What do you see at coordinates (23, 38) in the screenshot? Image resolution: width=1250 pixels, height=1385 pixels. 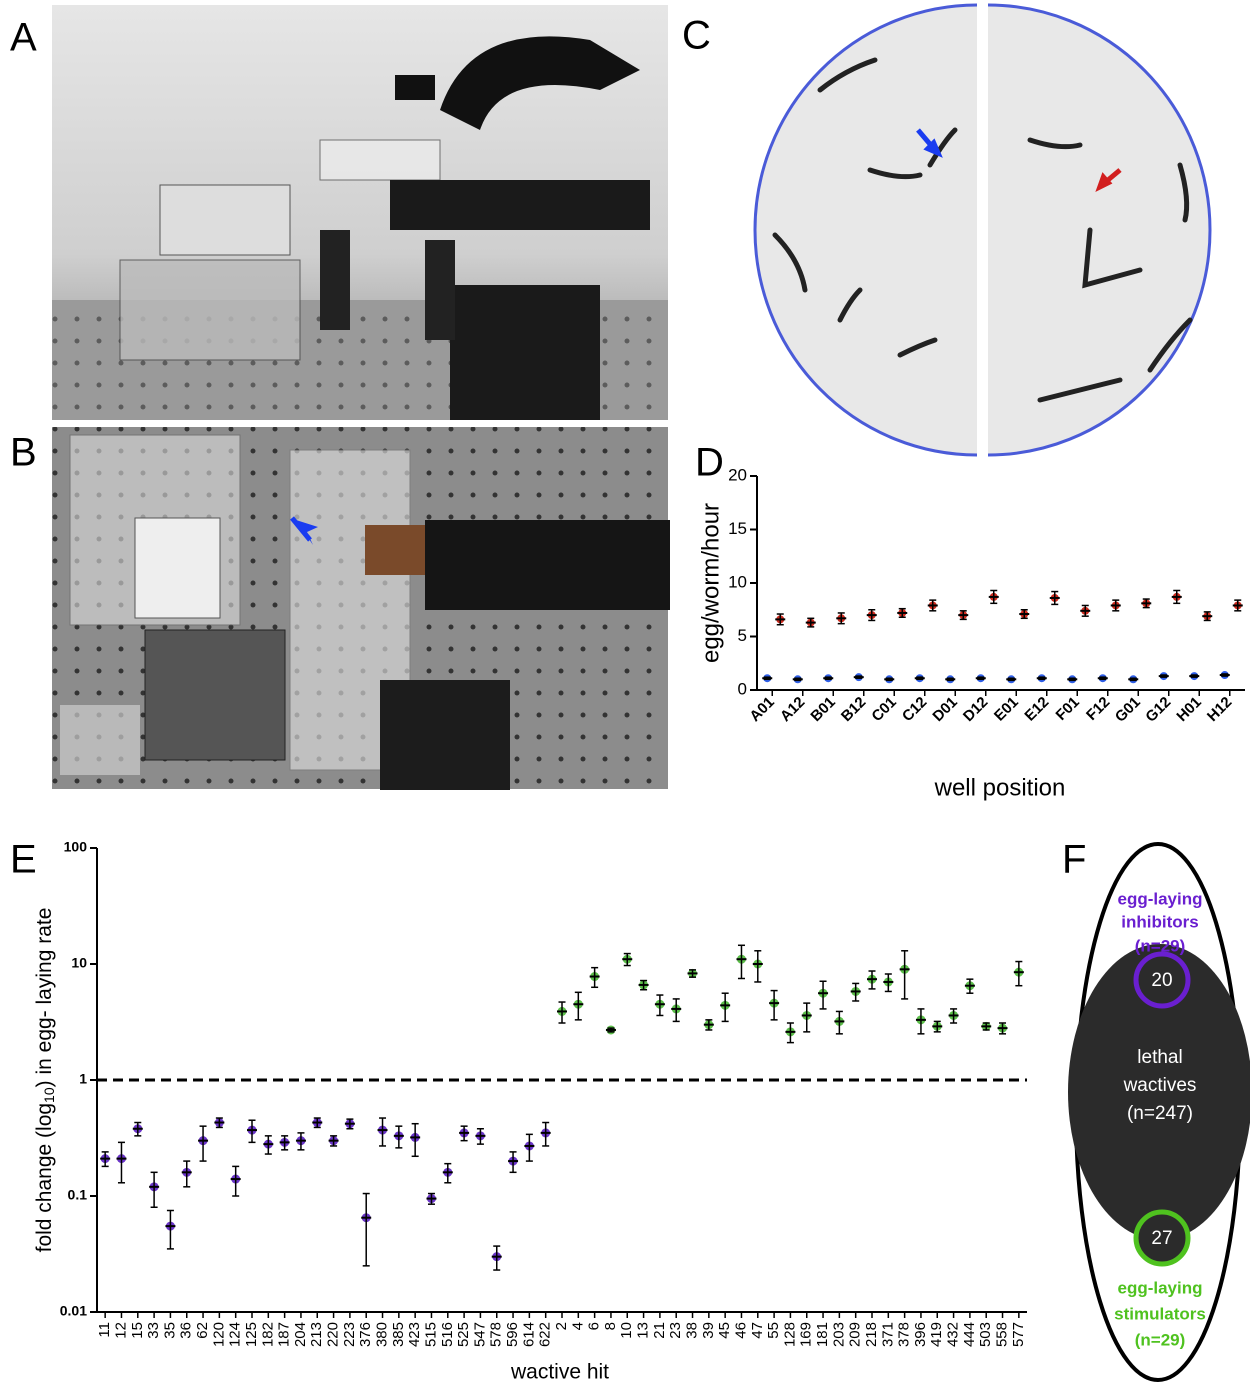 I see `panel-label: A` at bounding box center [23, 38].